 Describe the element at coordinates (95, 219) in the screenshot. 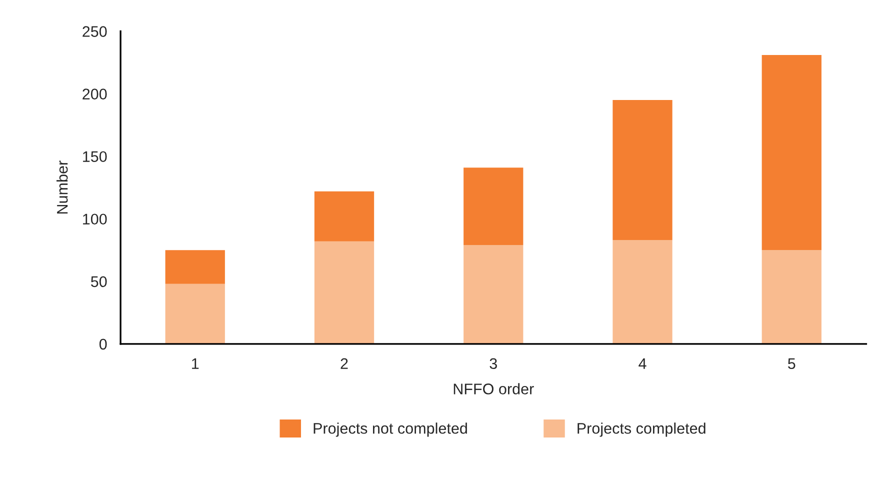

I see `y-tick-label: 100` at that location.